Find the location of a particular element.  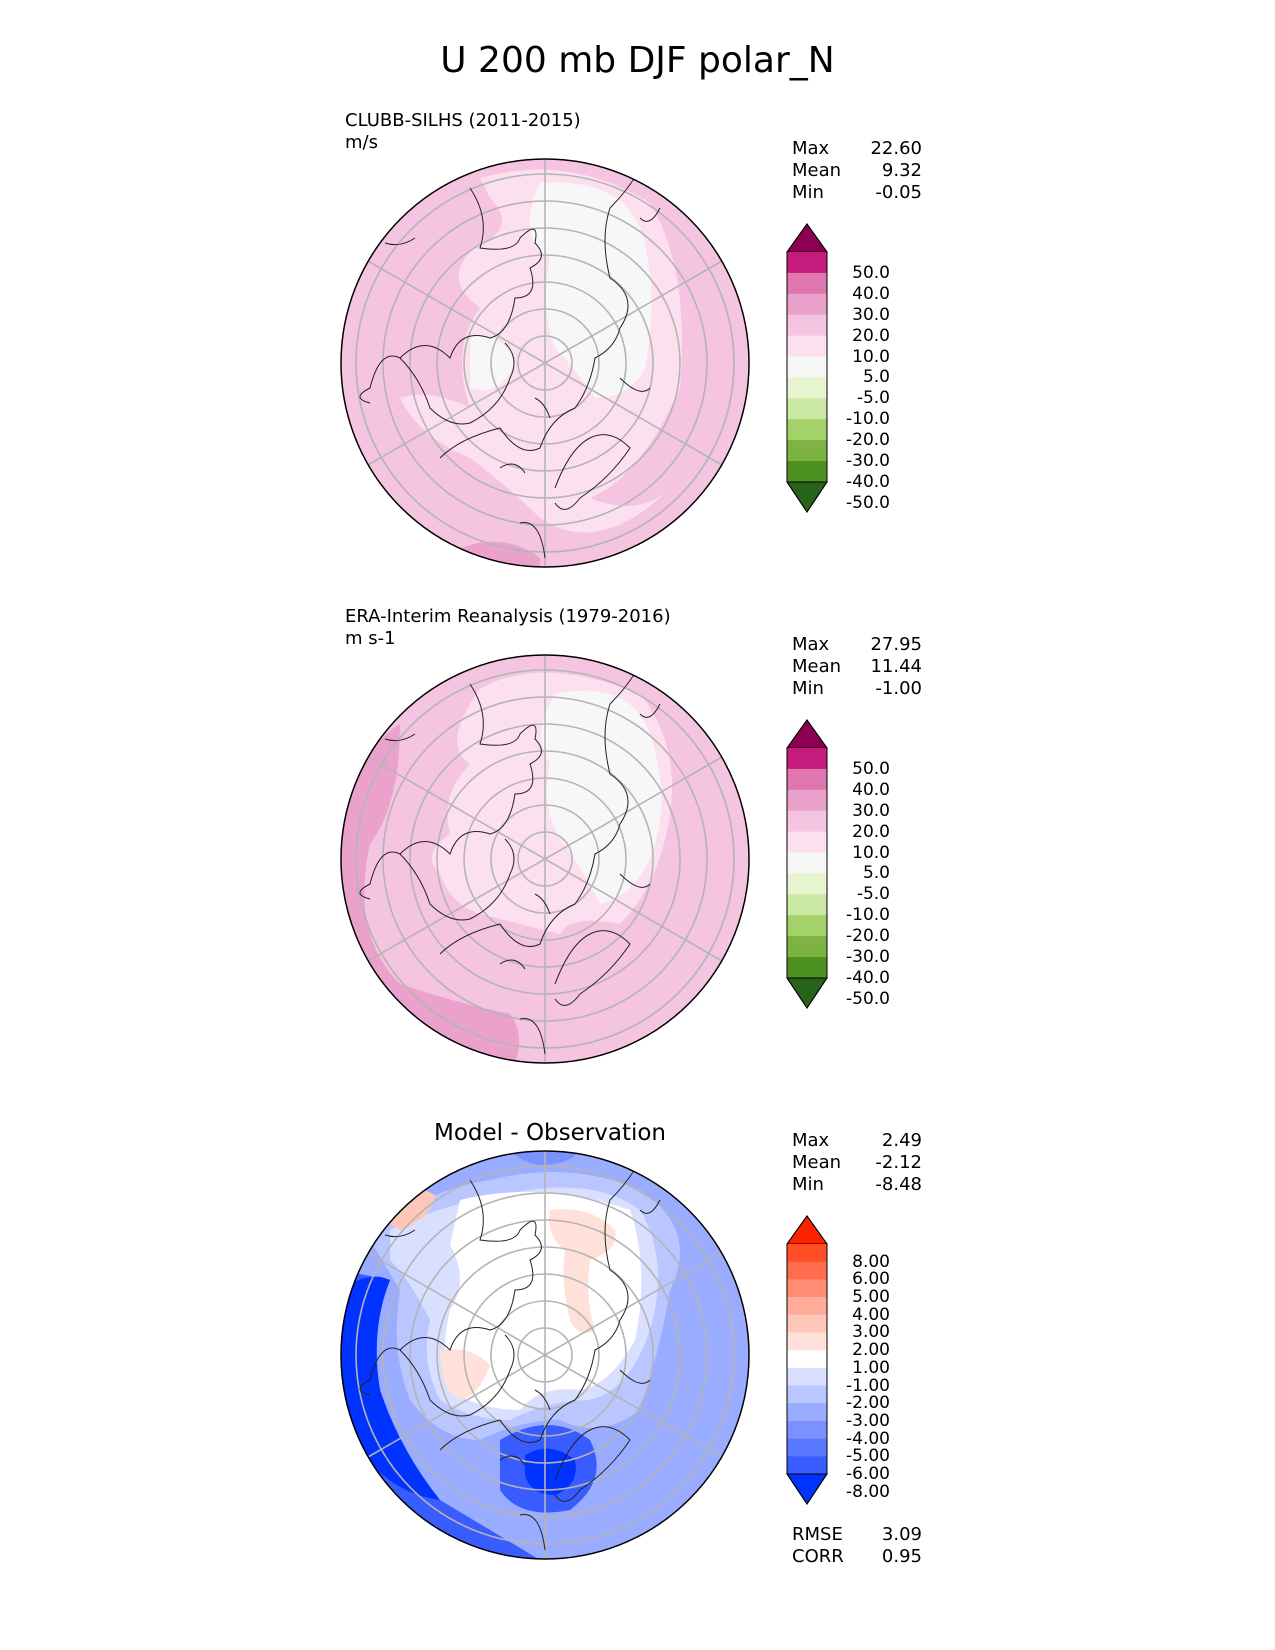

colorbar-tick-label: -6.00 is located at coordinates (868, 1474).